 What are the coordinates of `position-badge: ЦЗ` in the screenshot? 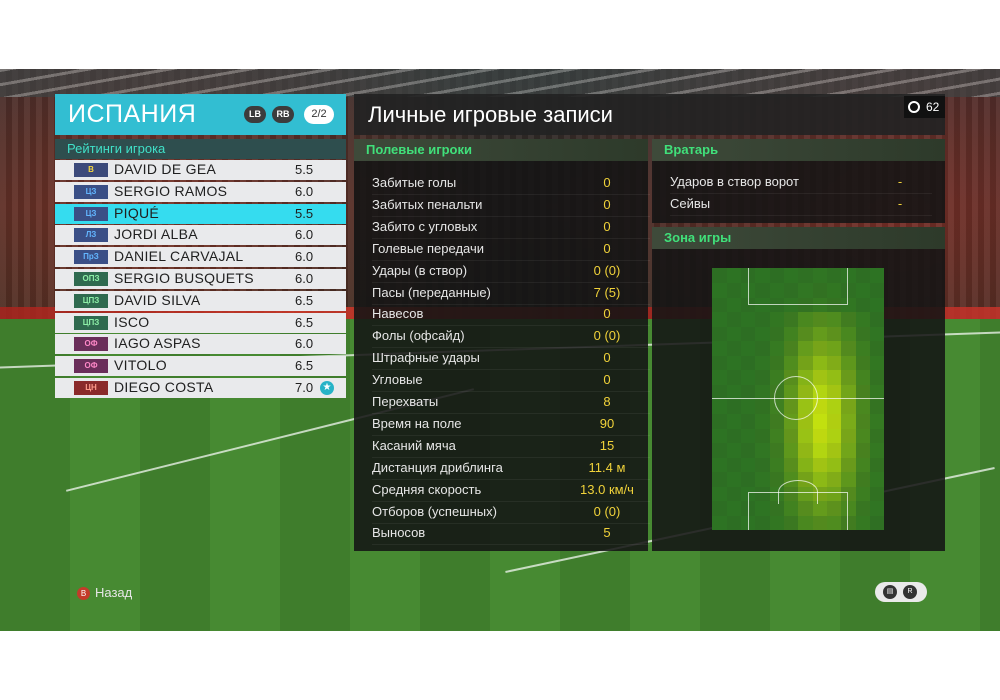 It's located at (91, 191).